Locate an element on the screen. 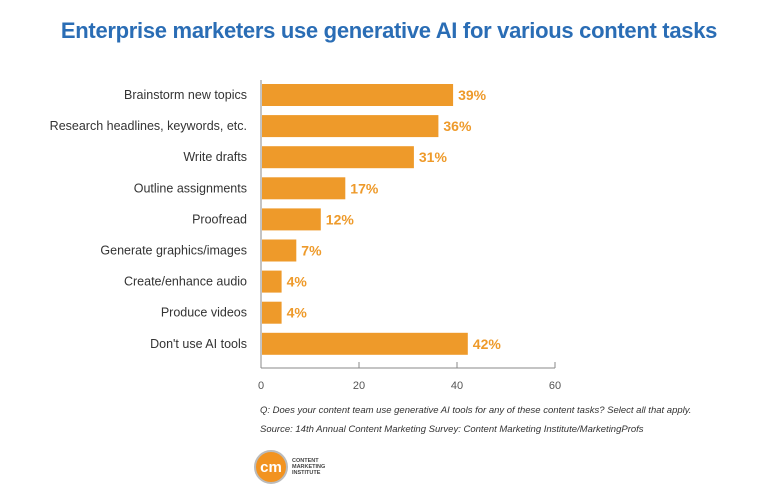  category-label: Research headlines, keywords, etc. is located at coordinates (148, 126).